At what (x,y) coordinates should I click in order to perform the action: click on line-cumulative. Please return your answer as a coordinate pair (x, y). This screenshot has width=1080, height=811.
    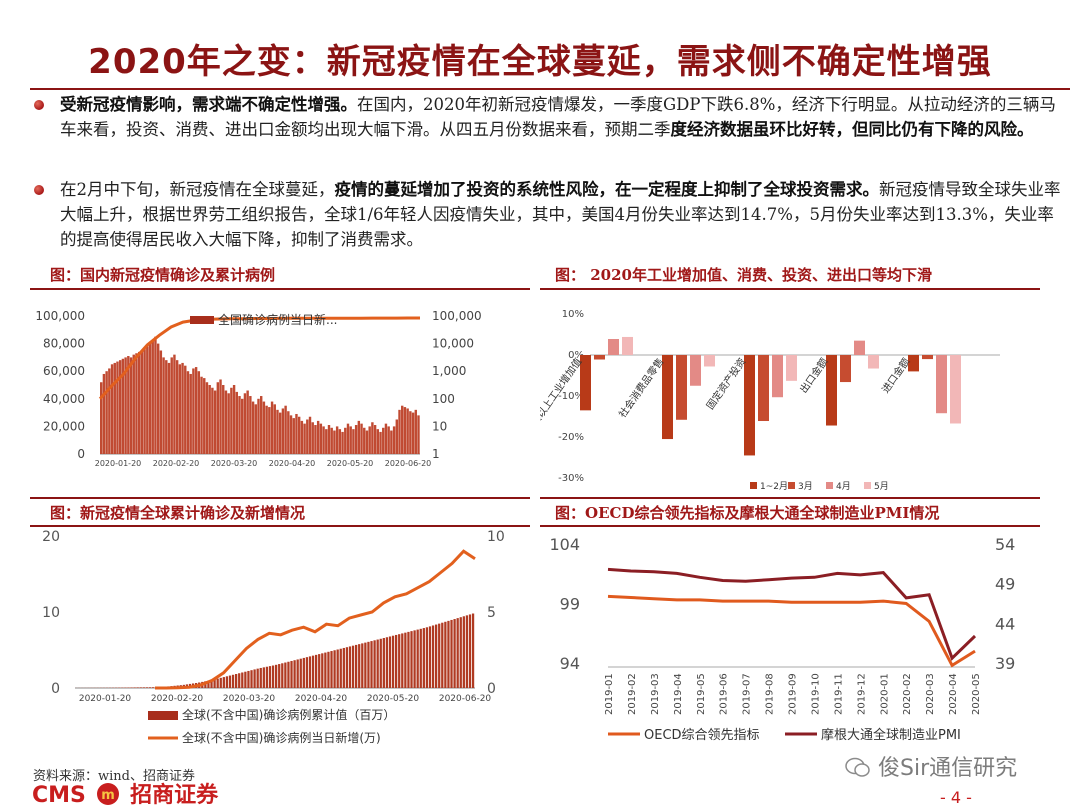
    Looking at the image, I should click on (259, 358).